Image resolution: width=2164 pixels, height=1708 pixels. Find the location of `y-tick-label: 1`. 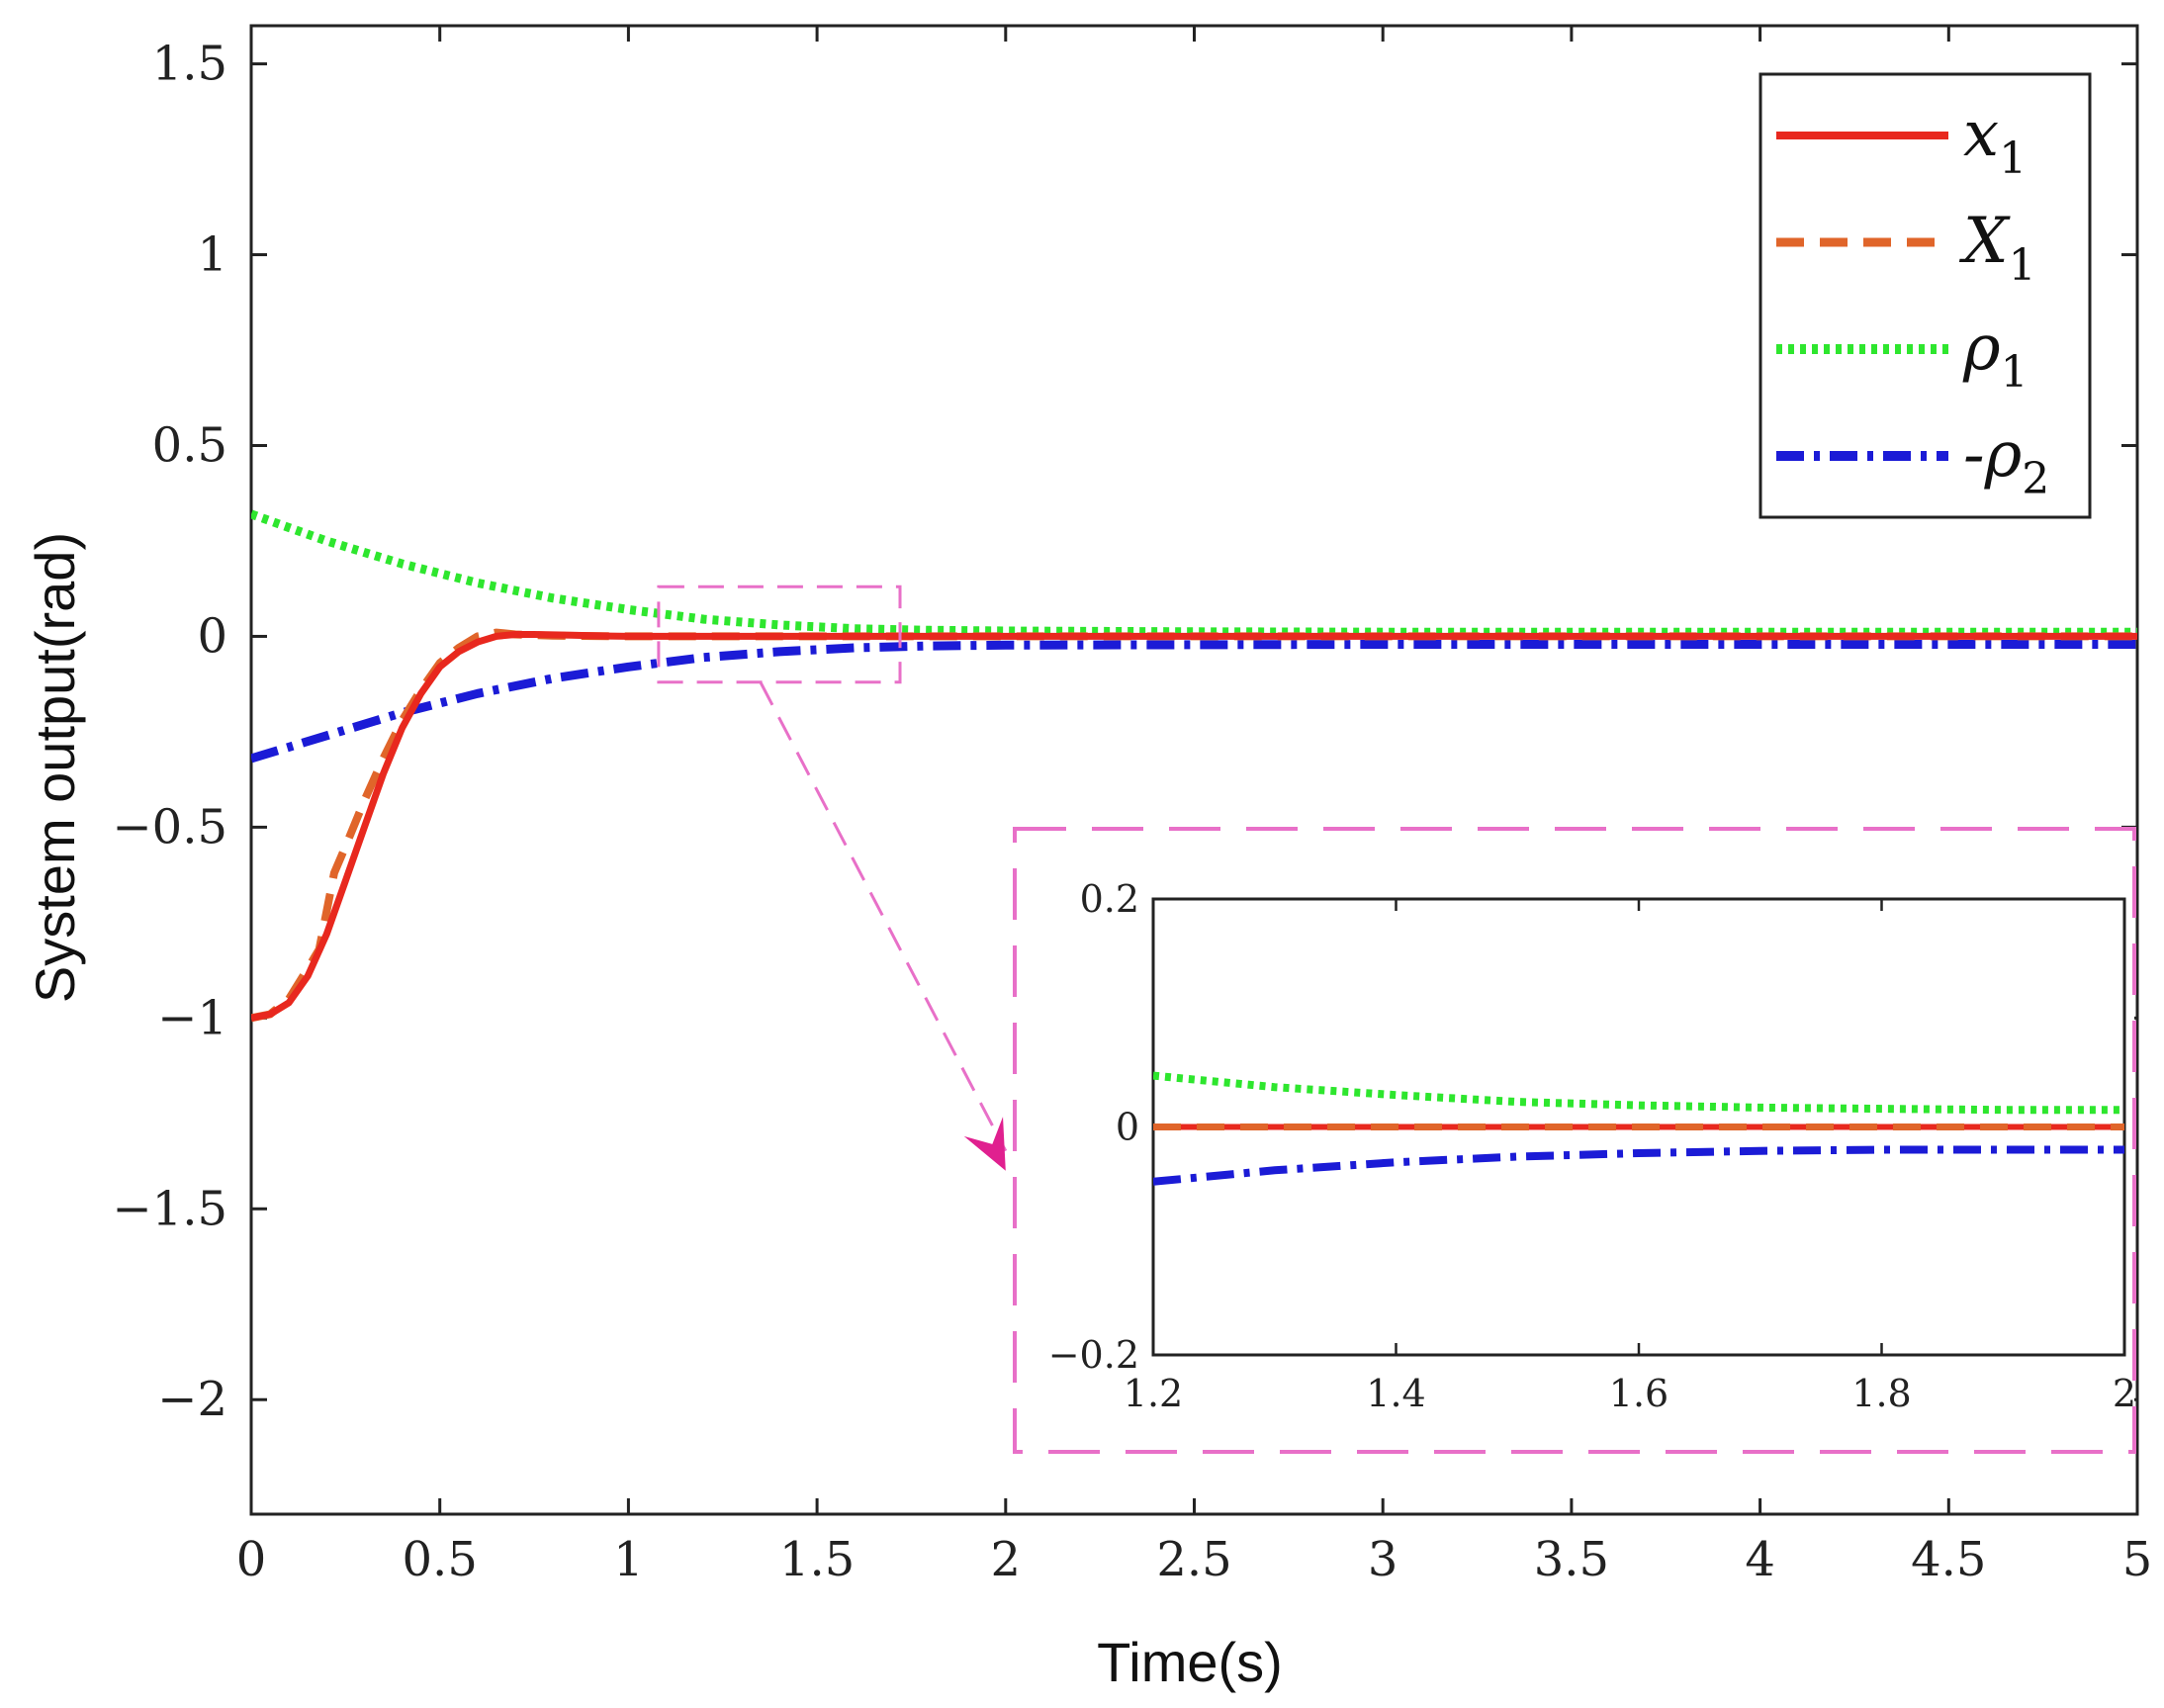

y-tick-label: 1 is located at coordinates (212, 255).